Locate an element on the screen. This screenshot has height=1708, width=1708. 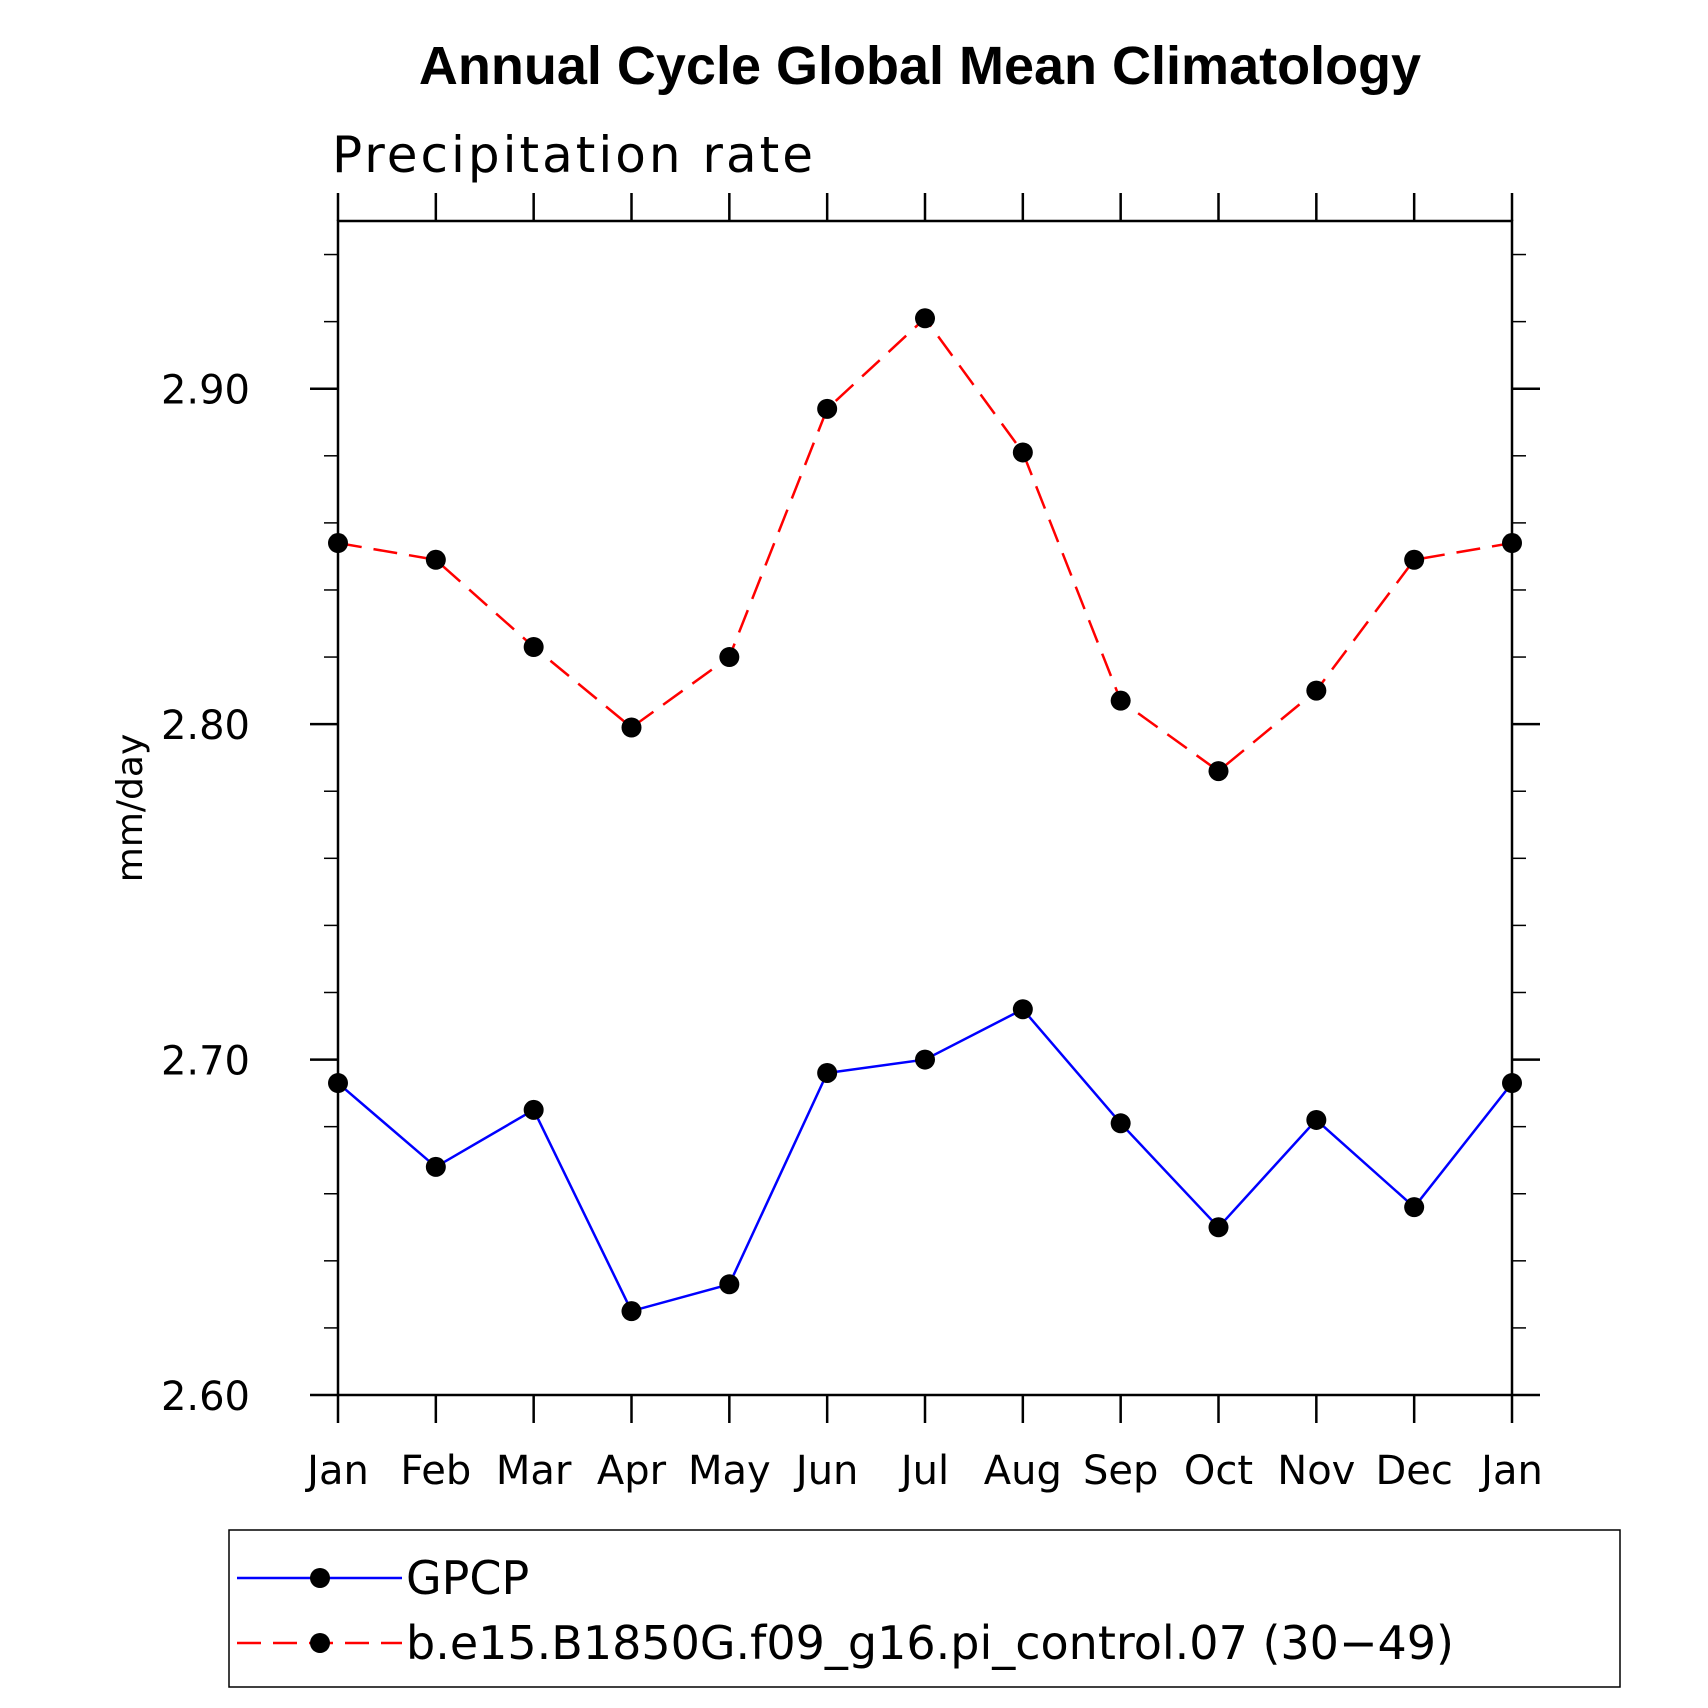
x-tick-label: May is located at coordinates (729, 1471).